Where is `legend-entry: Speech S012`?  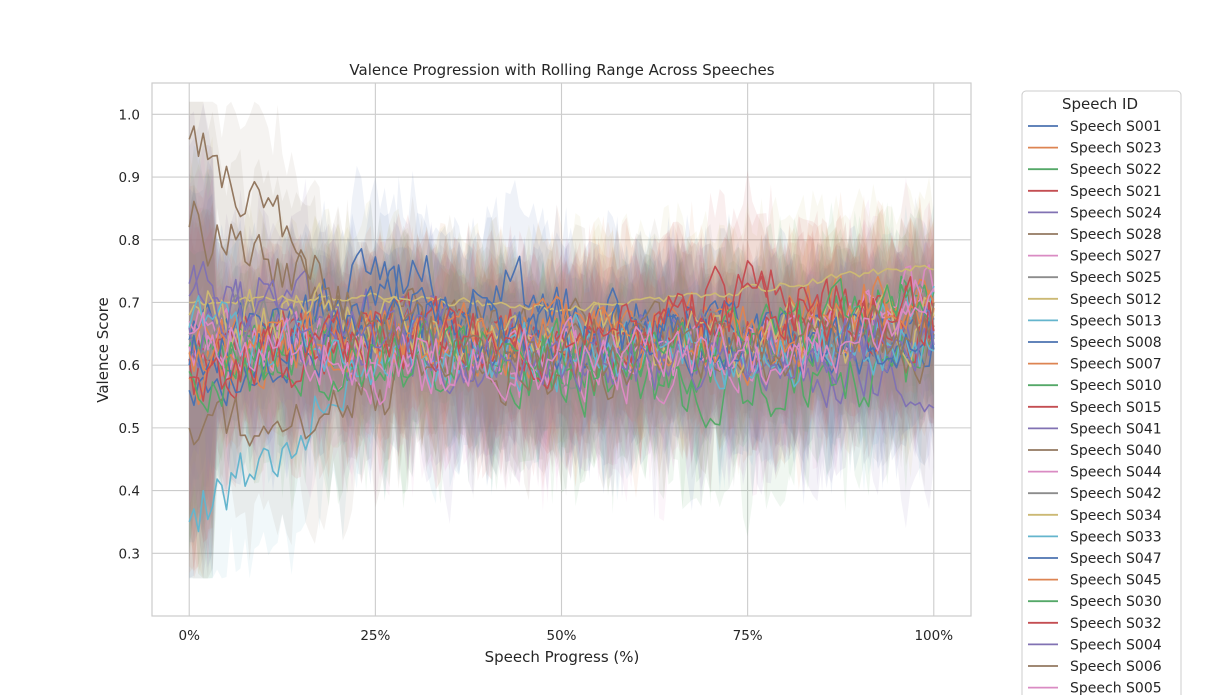
legend-entry: Speech S012 is located at coordinates (1095, 300).